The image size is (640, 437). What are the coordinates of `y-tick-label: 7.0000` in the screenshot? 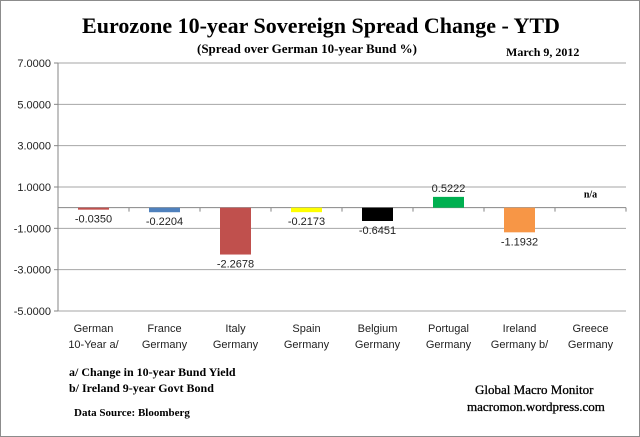 It's located at (34, 64).